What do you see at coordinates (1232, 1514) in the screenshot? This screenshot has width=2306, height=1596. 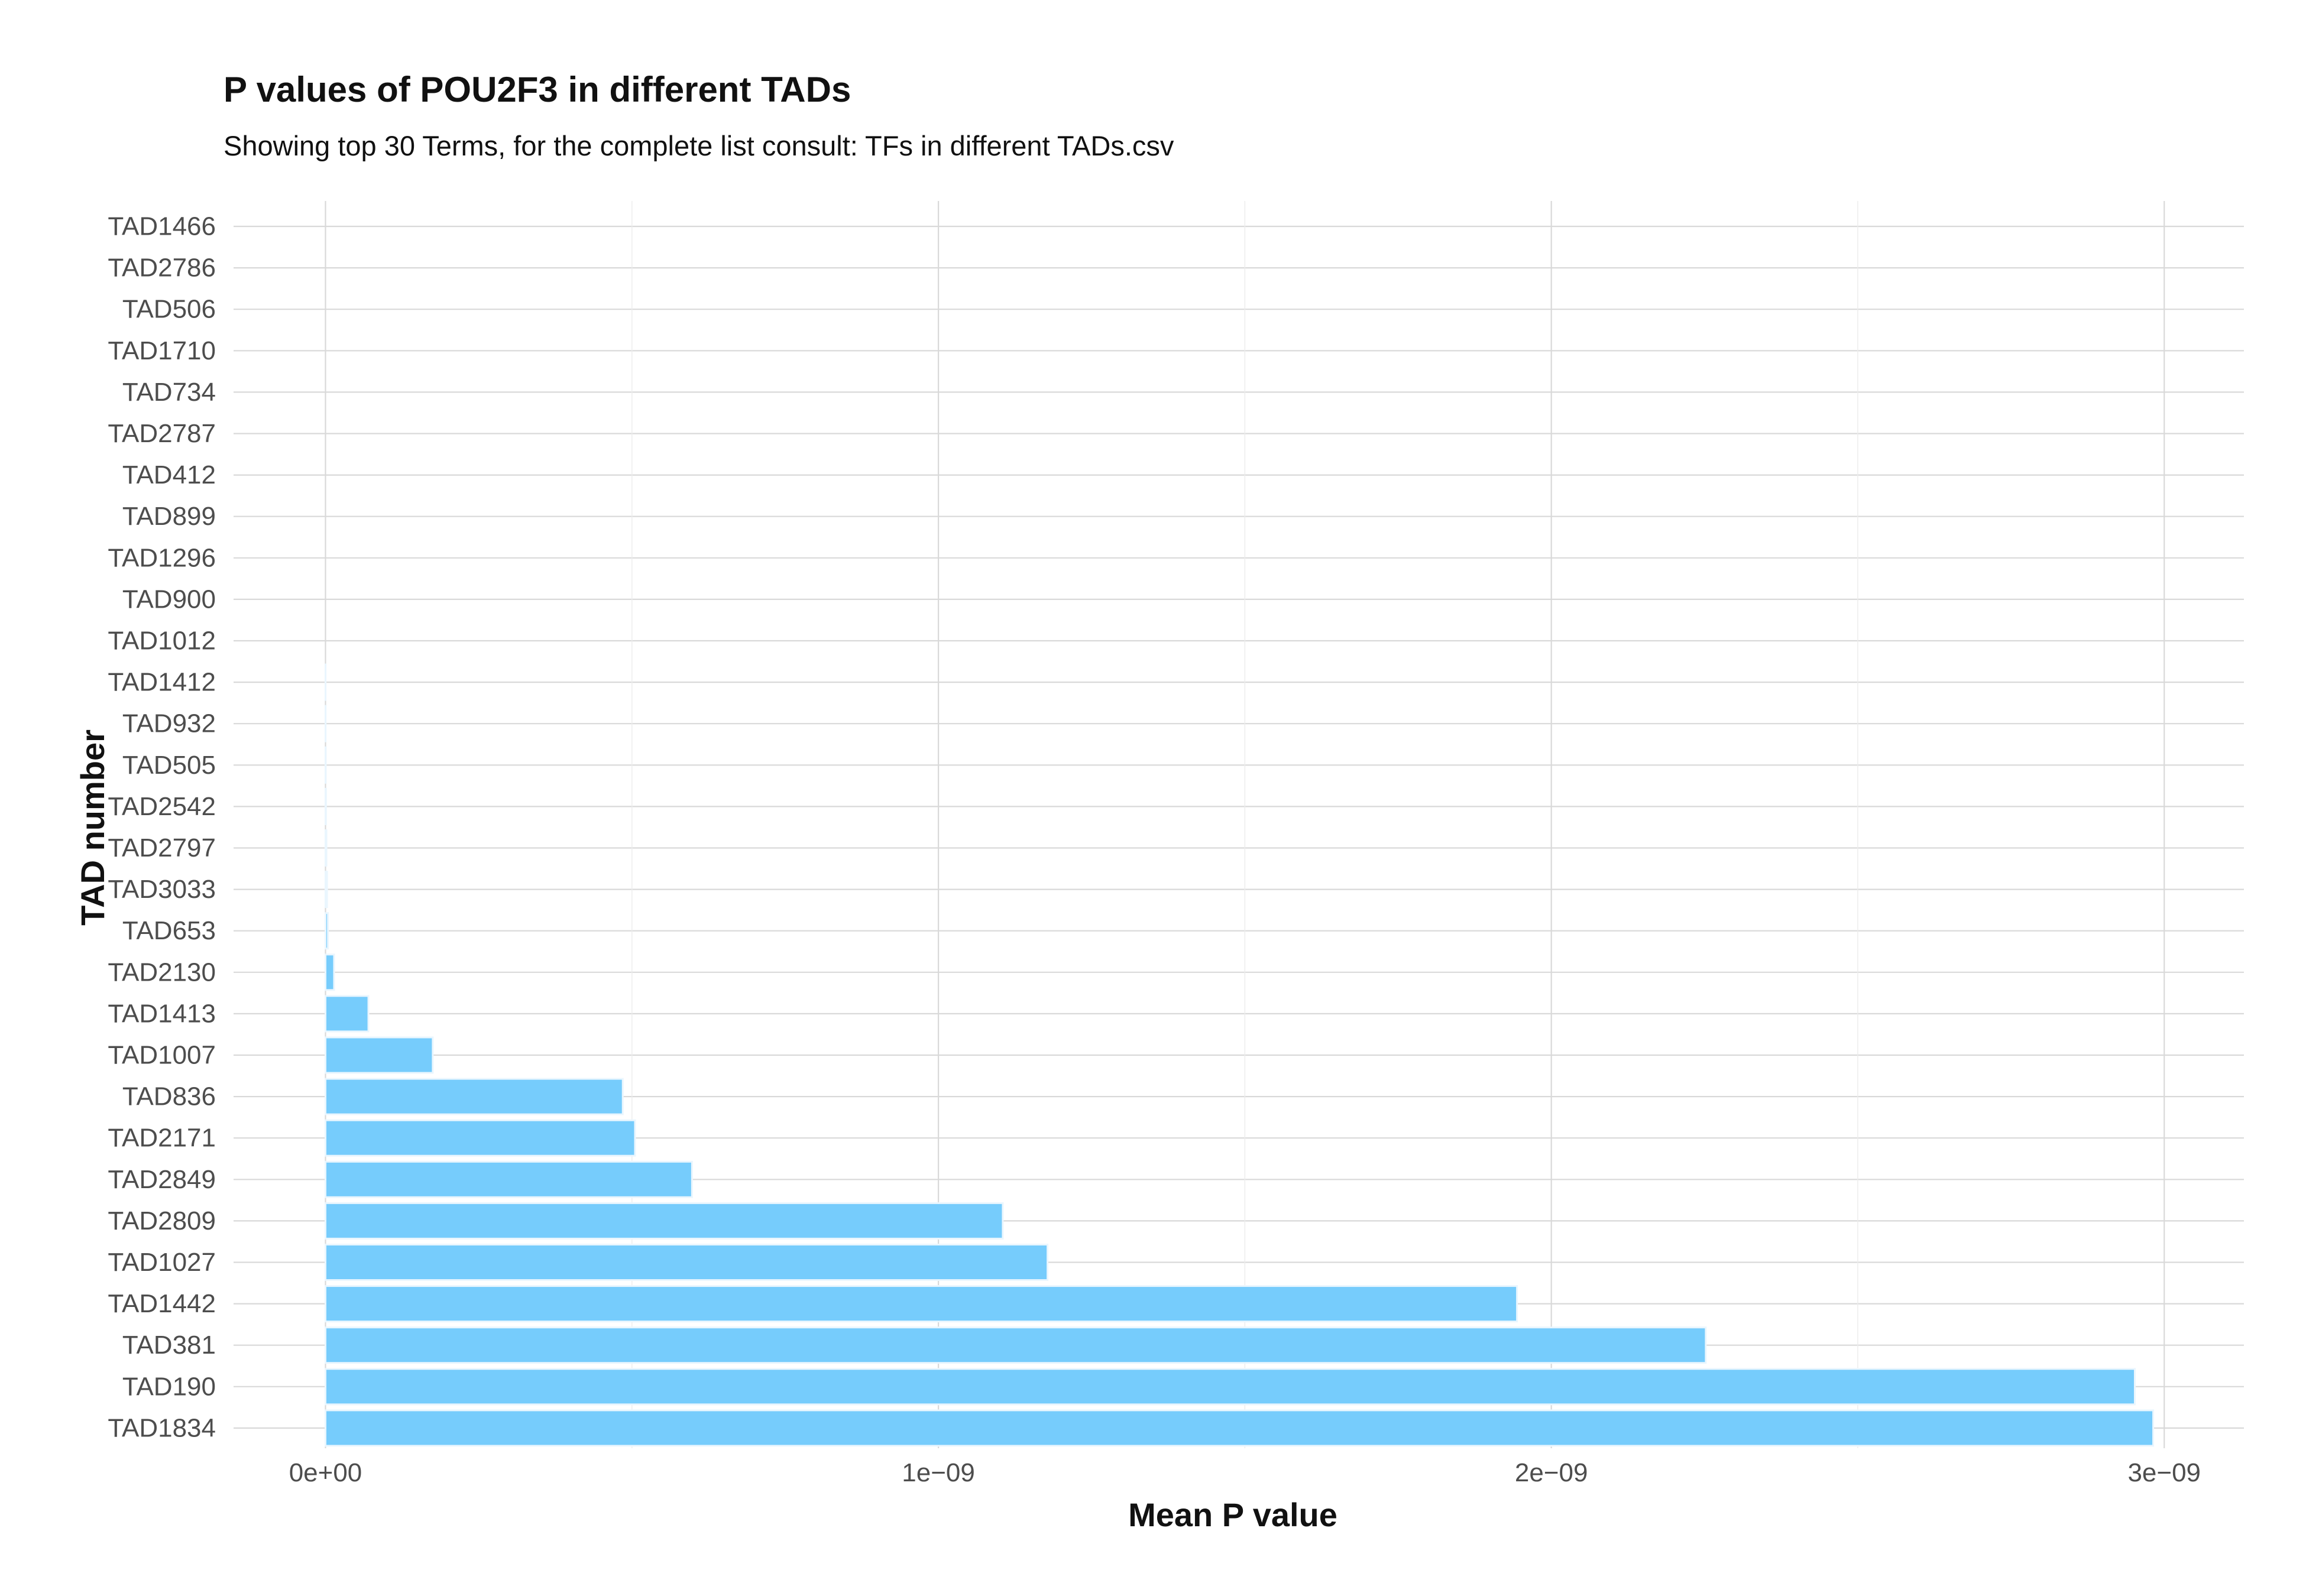 I see `x-axis-title: Mean P value` at bounding box center [1232, 1514].